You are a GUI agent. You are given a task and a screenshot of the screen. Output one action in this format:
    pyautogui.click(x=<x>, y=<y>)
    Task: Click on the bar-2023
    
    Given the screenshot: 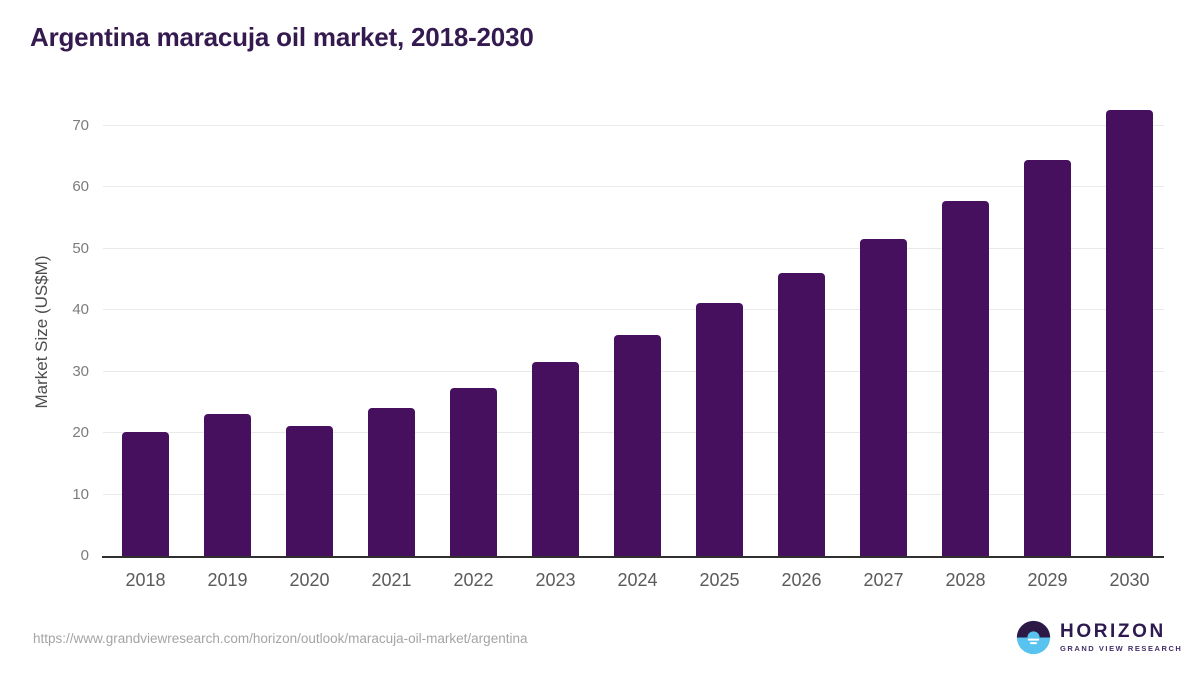 What is the action you would take?
    pyautogui.click(x=555, y=459)
    